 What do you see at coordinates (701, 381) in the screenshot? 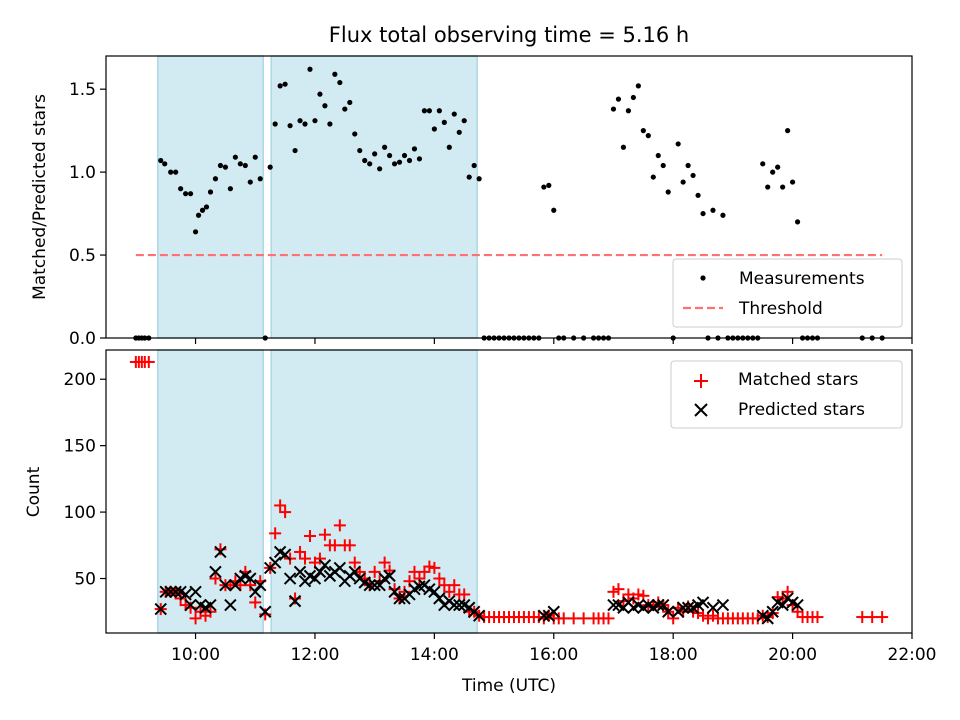
I see `legend-matched-marker` at bounding box center [701, 381].